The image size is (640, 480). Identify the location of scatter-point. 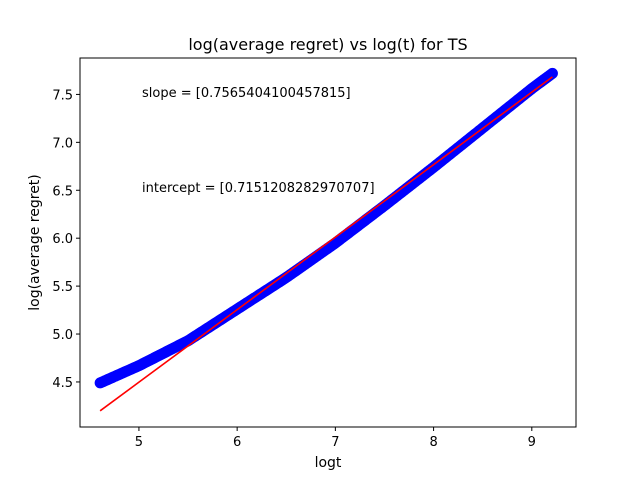
(552, 73).